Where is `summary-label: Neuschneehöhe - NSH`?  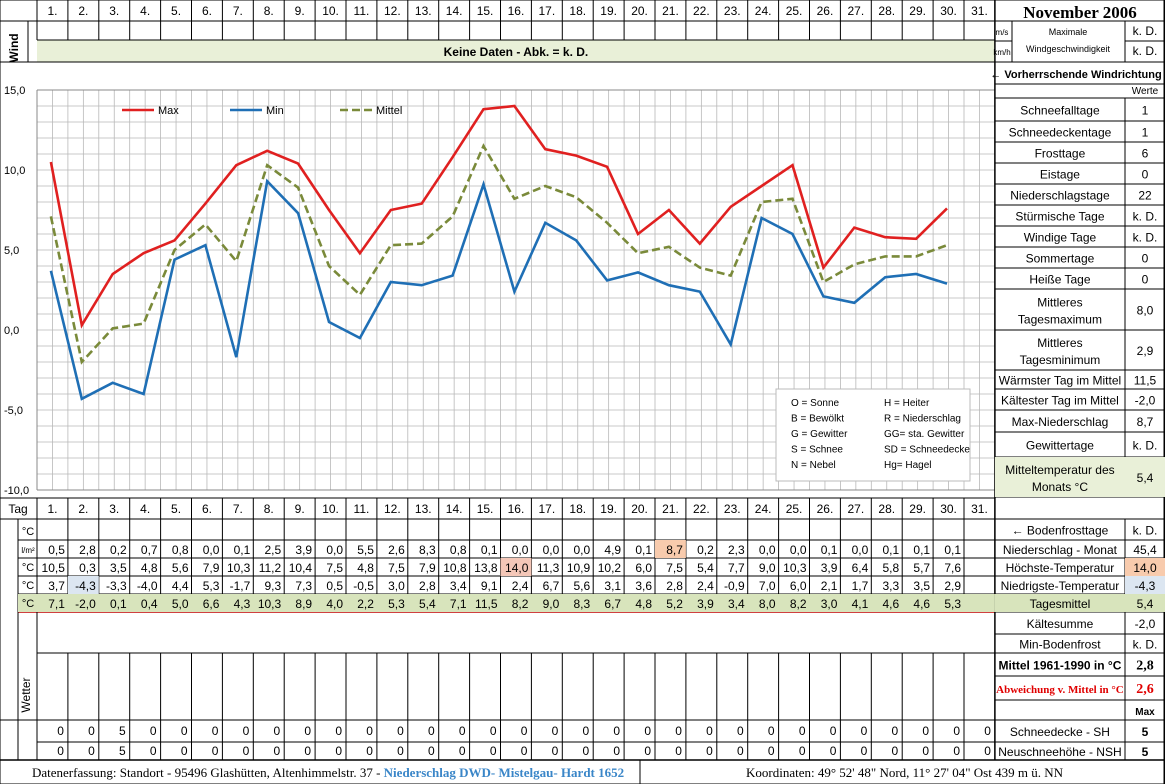 summary-label: Neuschneehöhe - NSH is located at coordinates (1059, 752).